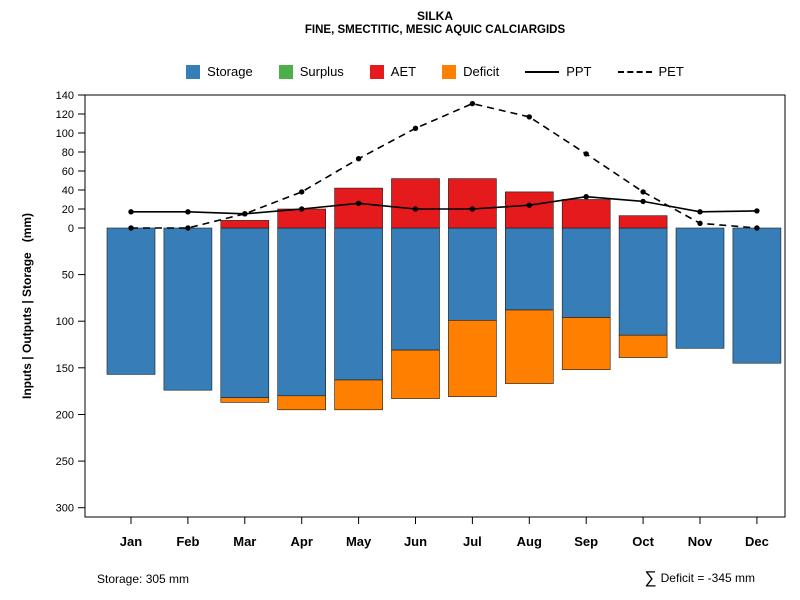 The width and height of the screenshot is (800, 600). What do you see at coordinates (68, 153) in the screenshot?
I see `y-tick-label: 80` at bounding box center [68, 153].